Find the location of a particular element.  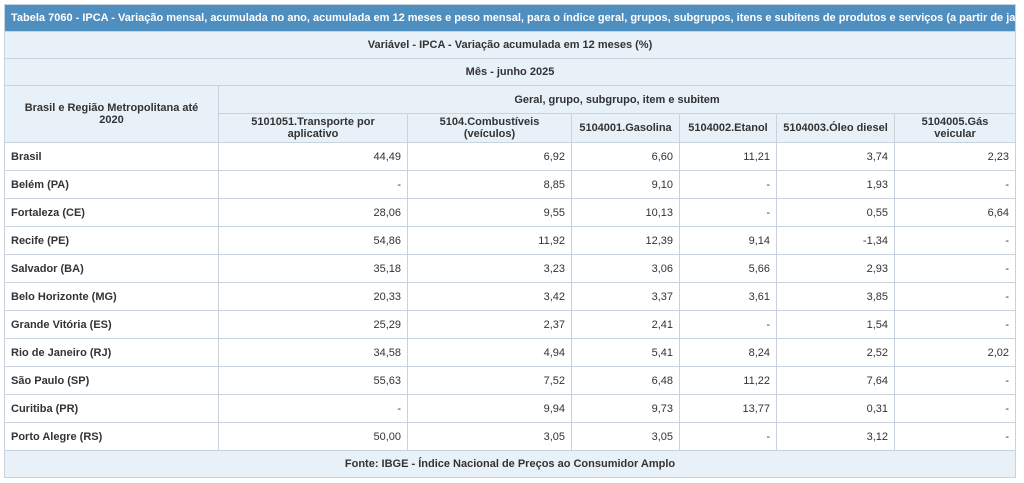

table-cell: 7,64 is located at coordinates (835, 380).